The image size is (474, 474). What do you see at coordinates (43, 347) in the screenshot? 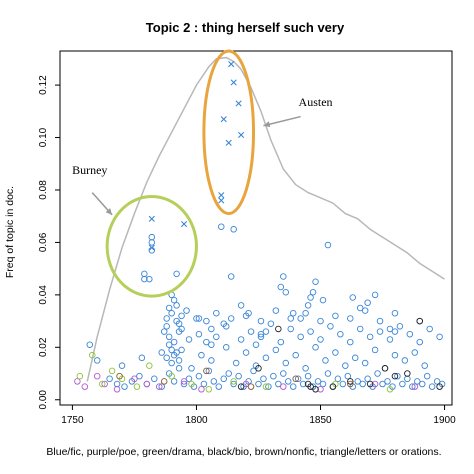
I see `y-tick-label: 0.02` at bounding box center [43, 347].